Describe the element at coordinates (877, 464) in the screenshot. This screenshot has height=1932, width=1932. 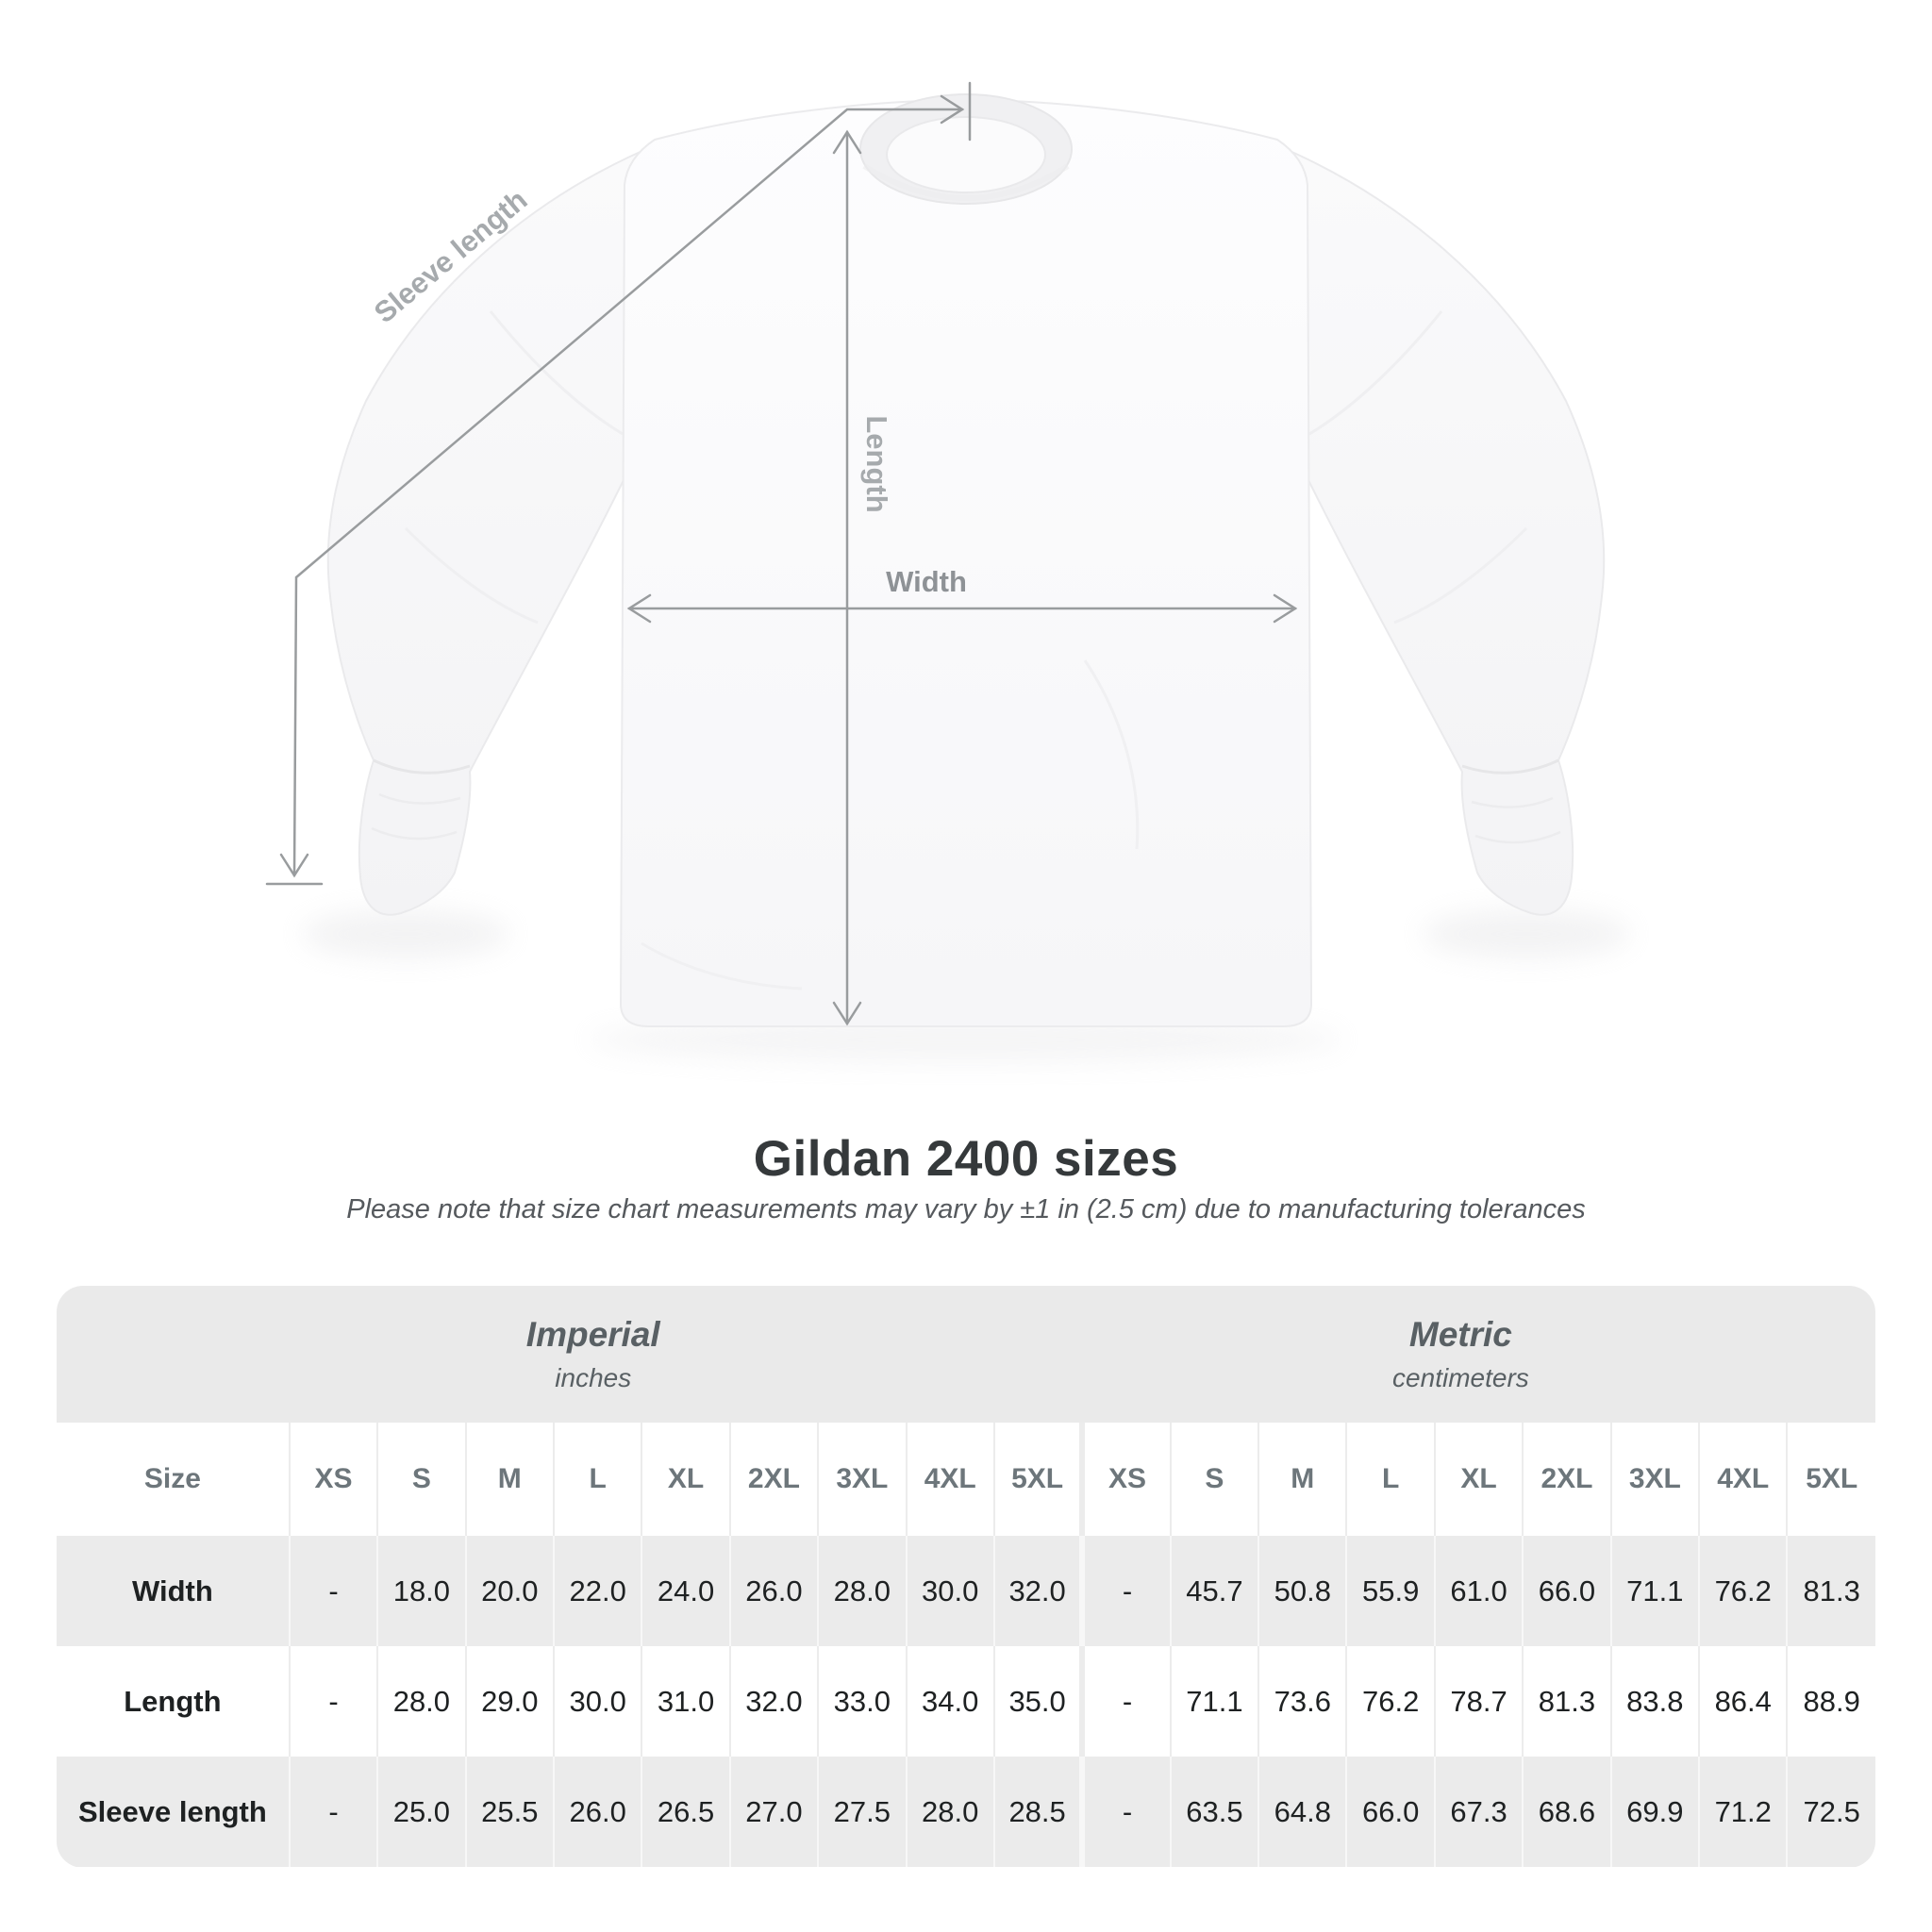
I see `length-label: Length` at that location.